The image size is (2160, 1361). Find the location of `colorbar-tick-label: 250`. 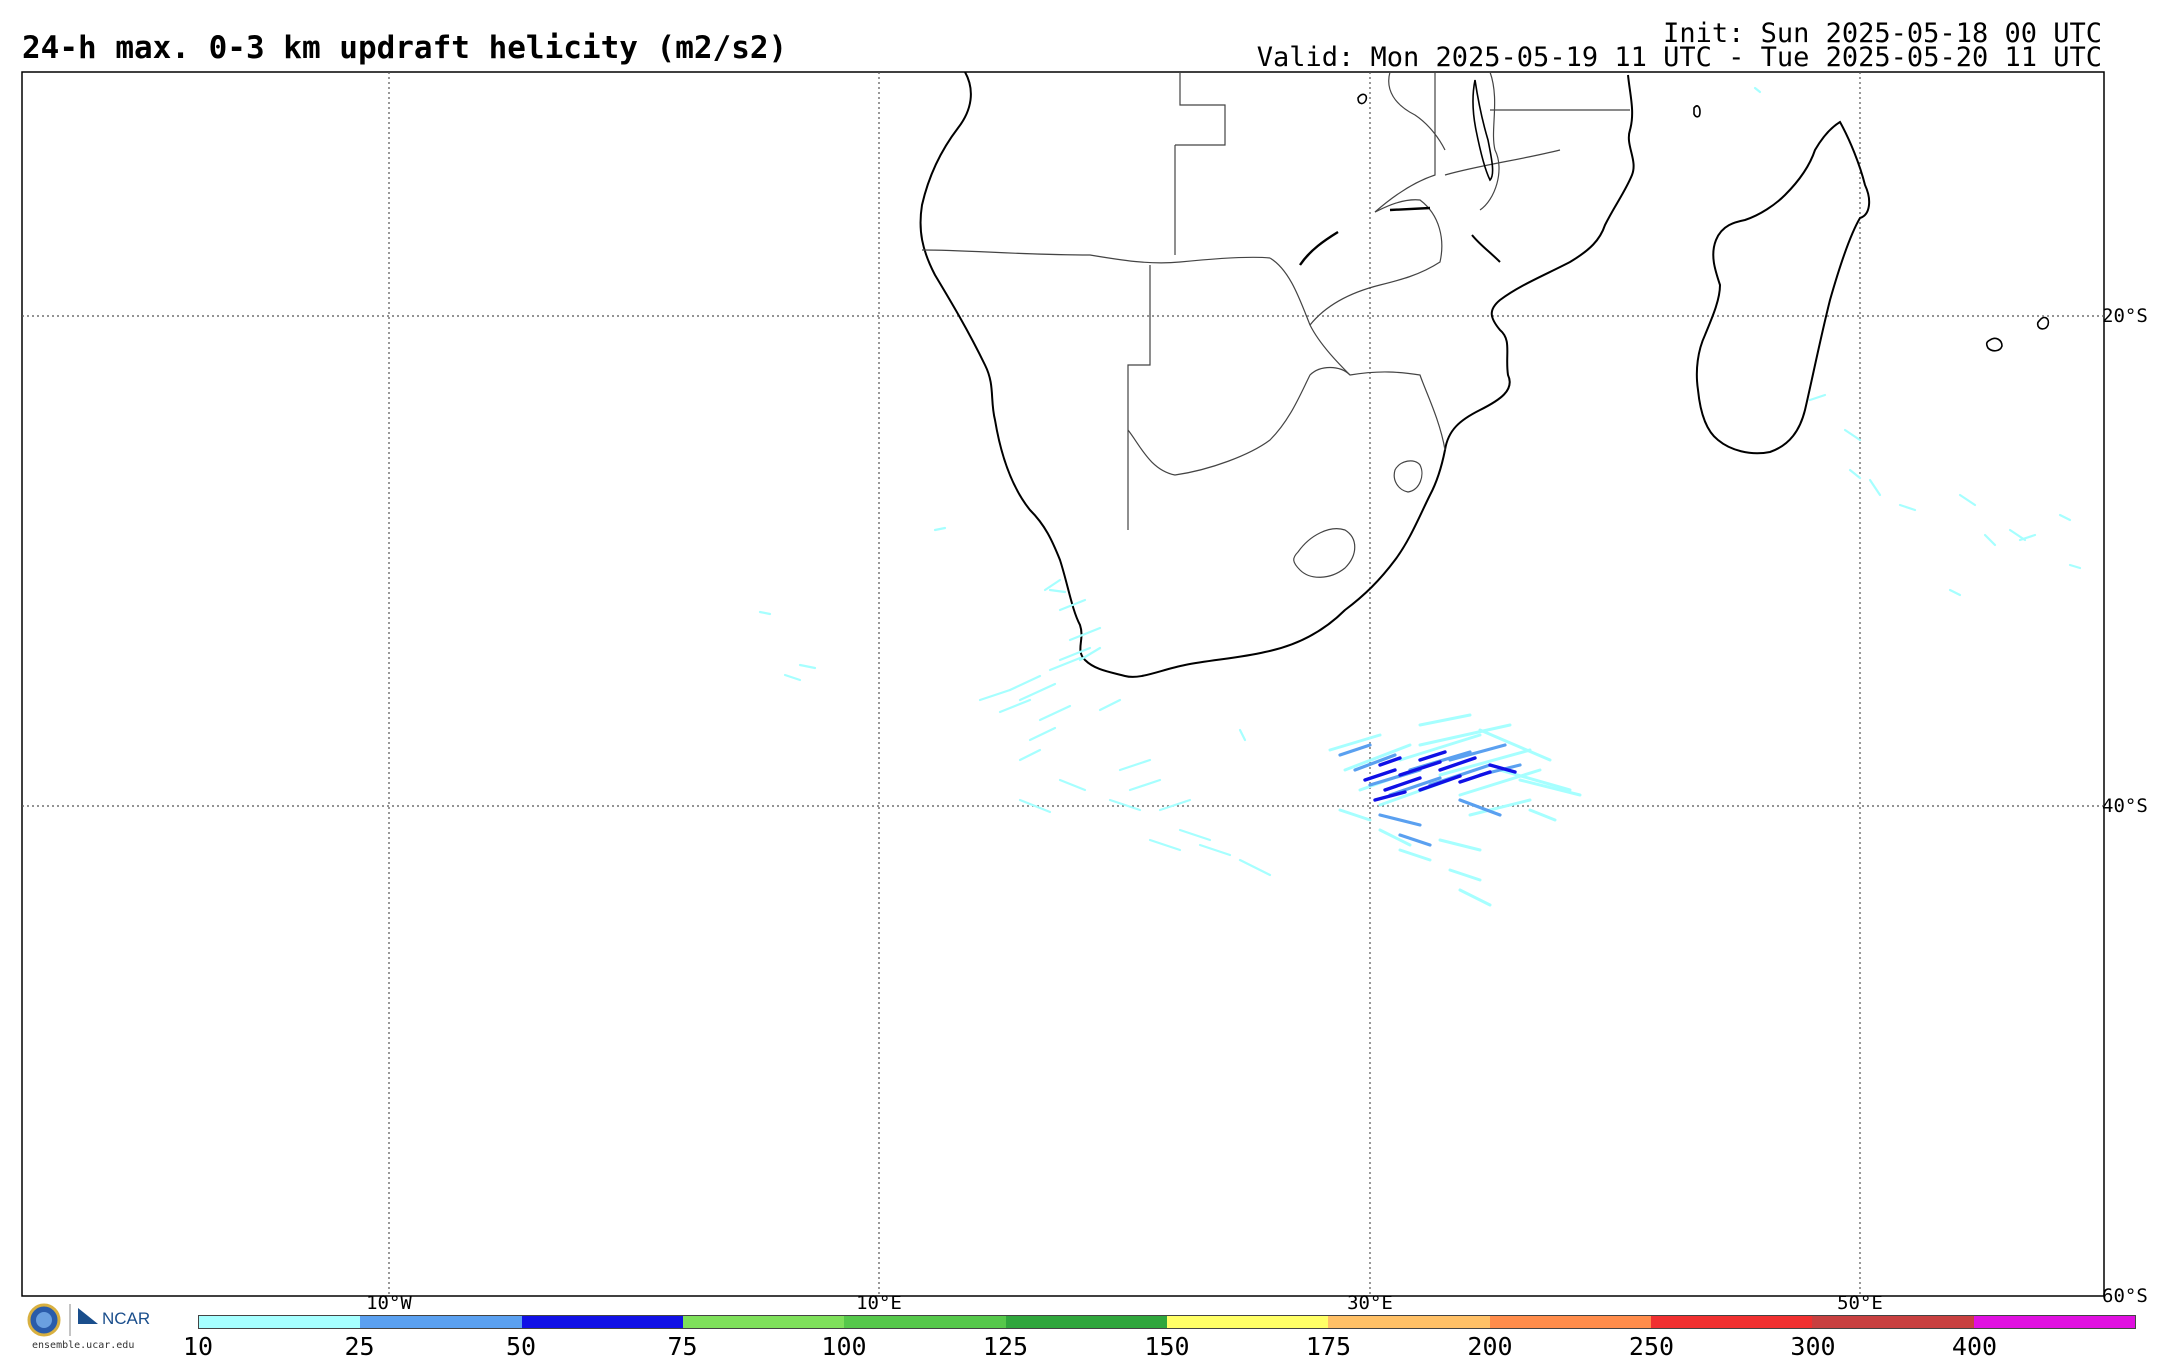

colorbar-tick-label: 250 is located at coordinates (1651, 1346).